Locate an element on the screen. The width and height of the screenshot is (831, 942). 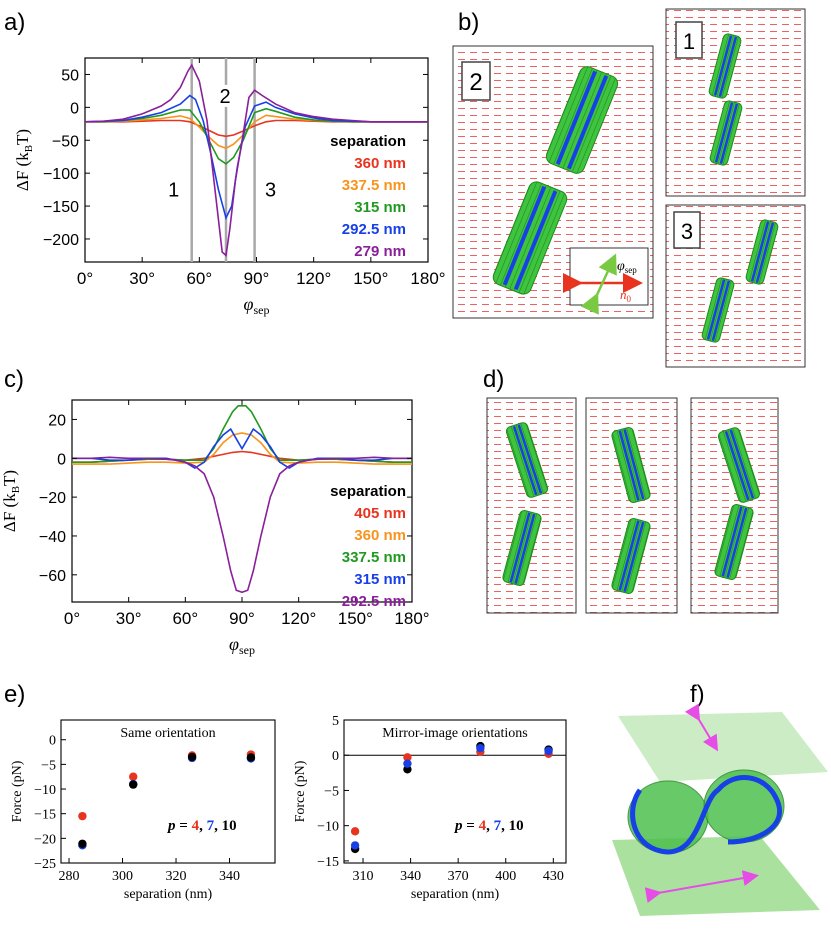
rod-1-upper is located at coordinates (725, 66).